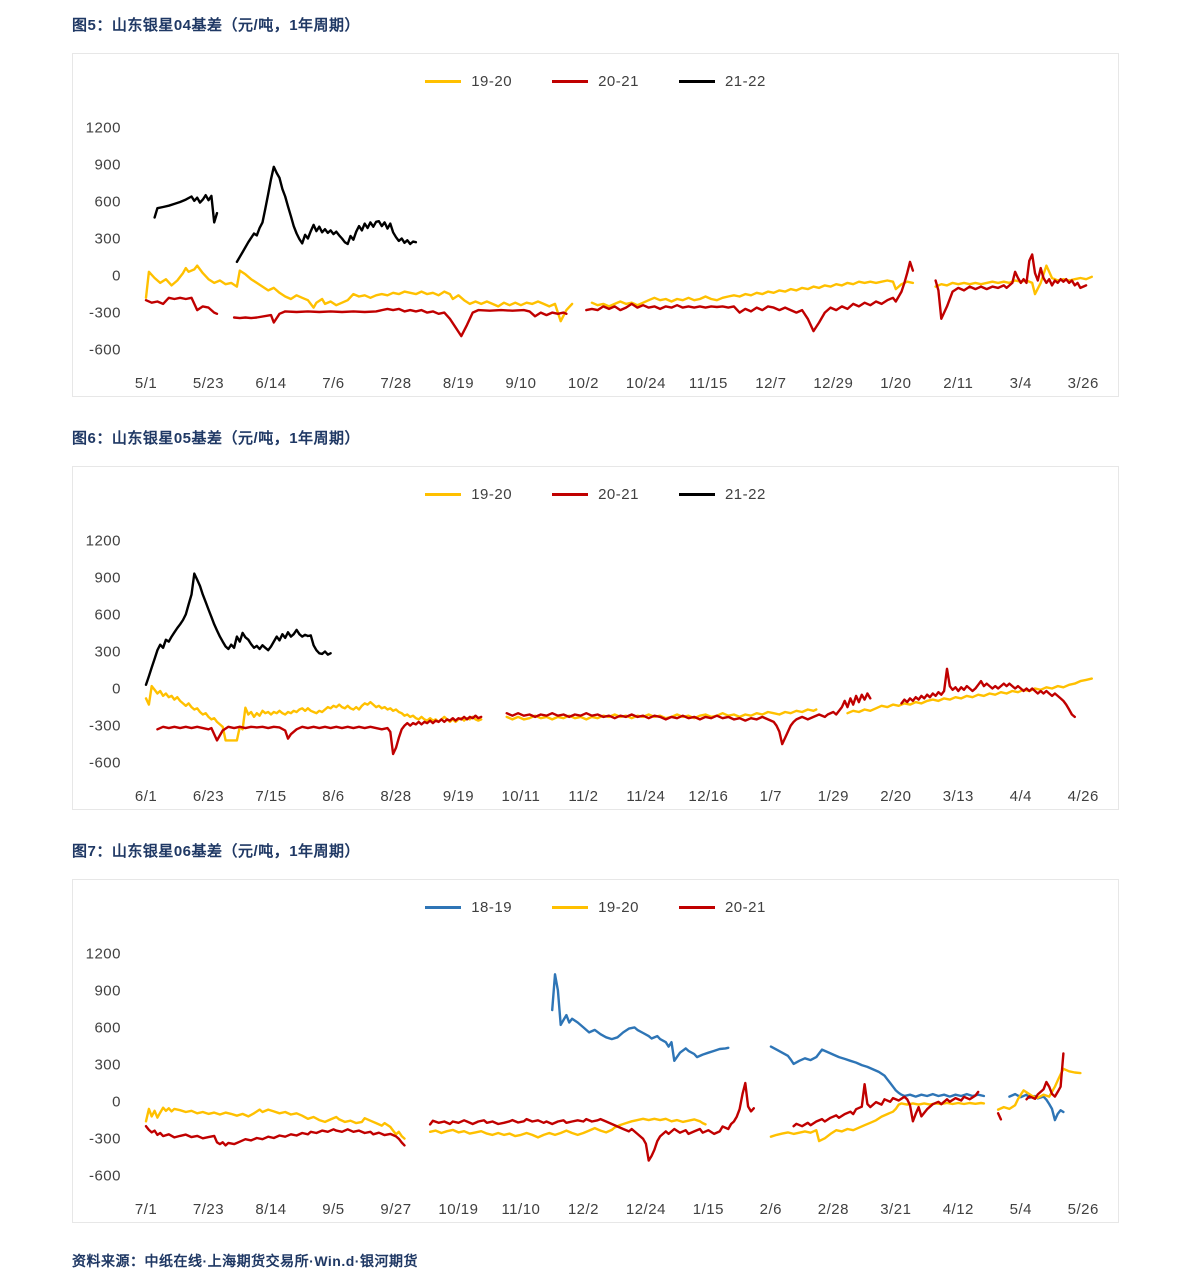 This screenshot has width=1191, height=1271. I want to click on legend-label: 20-21, so click(745, 907).